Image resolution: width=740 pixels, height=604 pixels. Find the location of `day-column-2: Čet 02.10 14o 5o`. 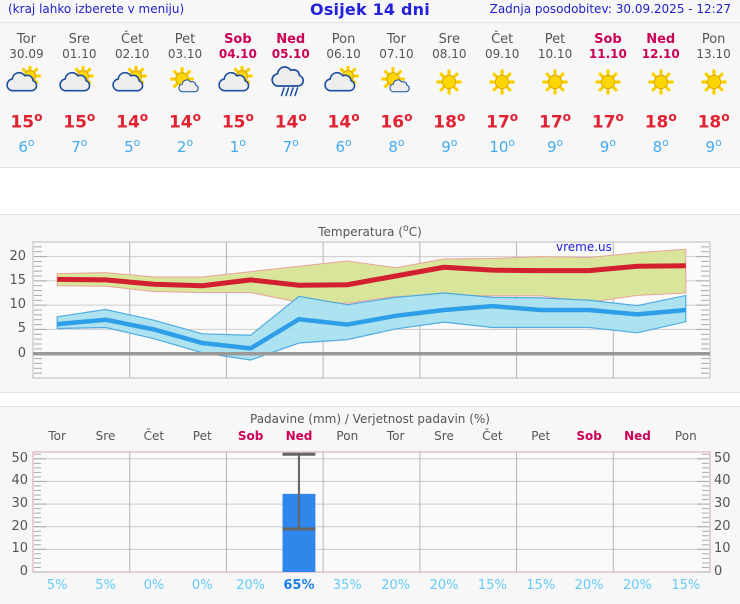

day-column-2: Čet 02.10 14o 5o is located at coordinates (132, 96).